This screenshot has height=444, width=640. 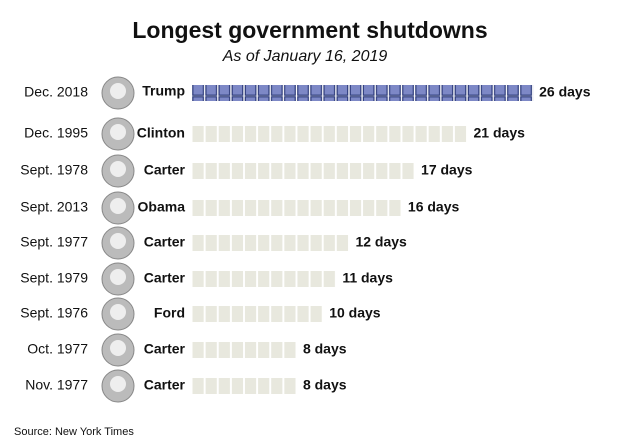 I want to click on category-label: Dec. 1995, so click(x=56, y=133).